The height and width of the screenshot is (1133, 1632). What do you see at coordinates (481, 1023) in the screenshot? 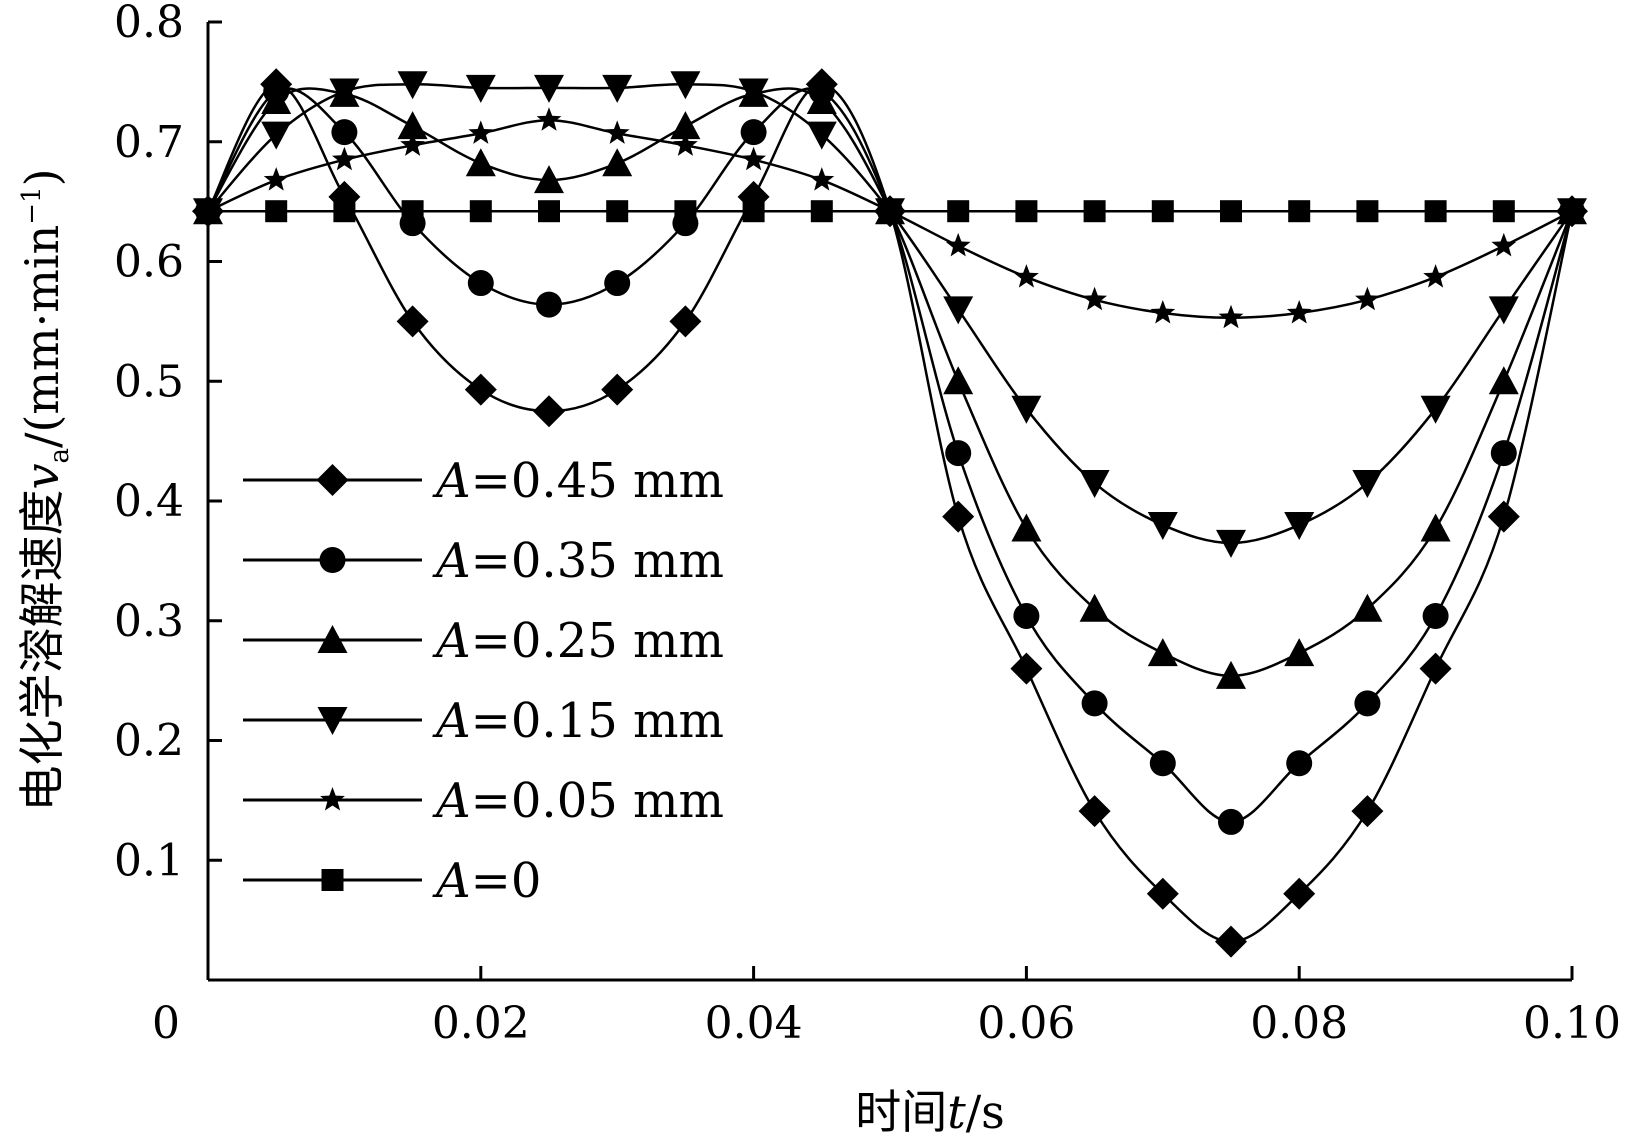
I see `x-tick-label: 0.02` at bounding box center [481, 1023].